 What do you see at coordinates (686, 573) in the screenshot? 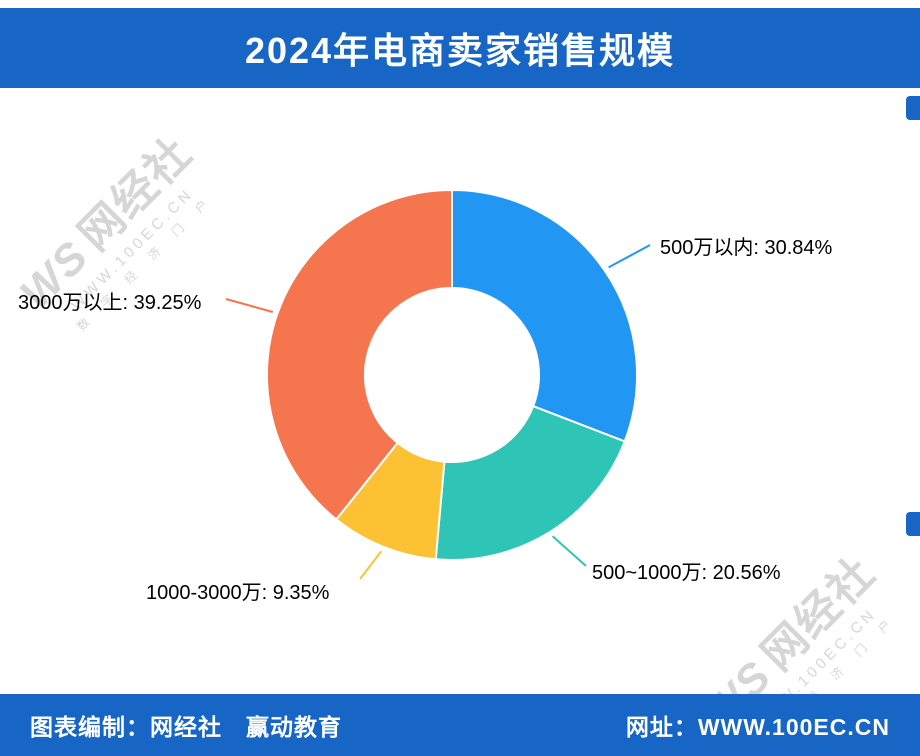
I see `slice-label-500-1000w: 500~1000万: 20.56%` at bounding box center [686, 573].